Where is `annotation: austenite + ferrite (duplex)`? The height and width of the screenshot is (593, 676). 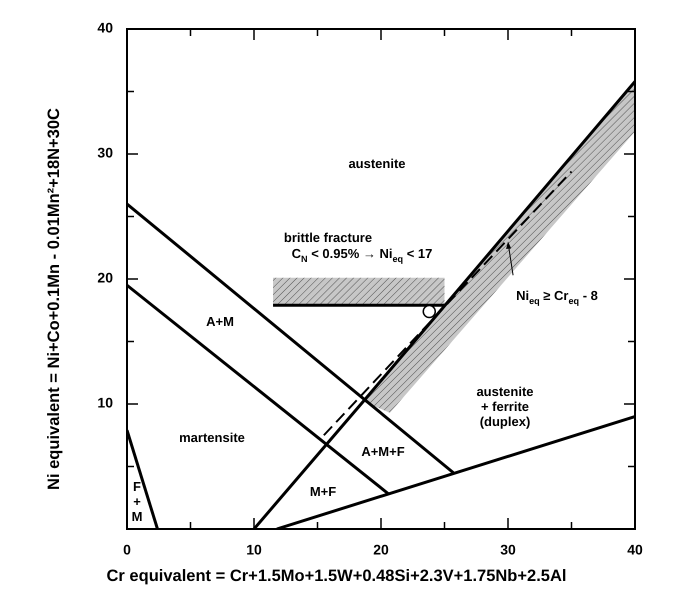 annotation: austenite + ferrite (duplex) is located at coordinates (505, 407).